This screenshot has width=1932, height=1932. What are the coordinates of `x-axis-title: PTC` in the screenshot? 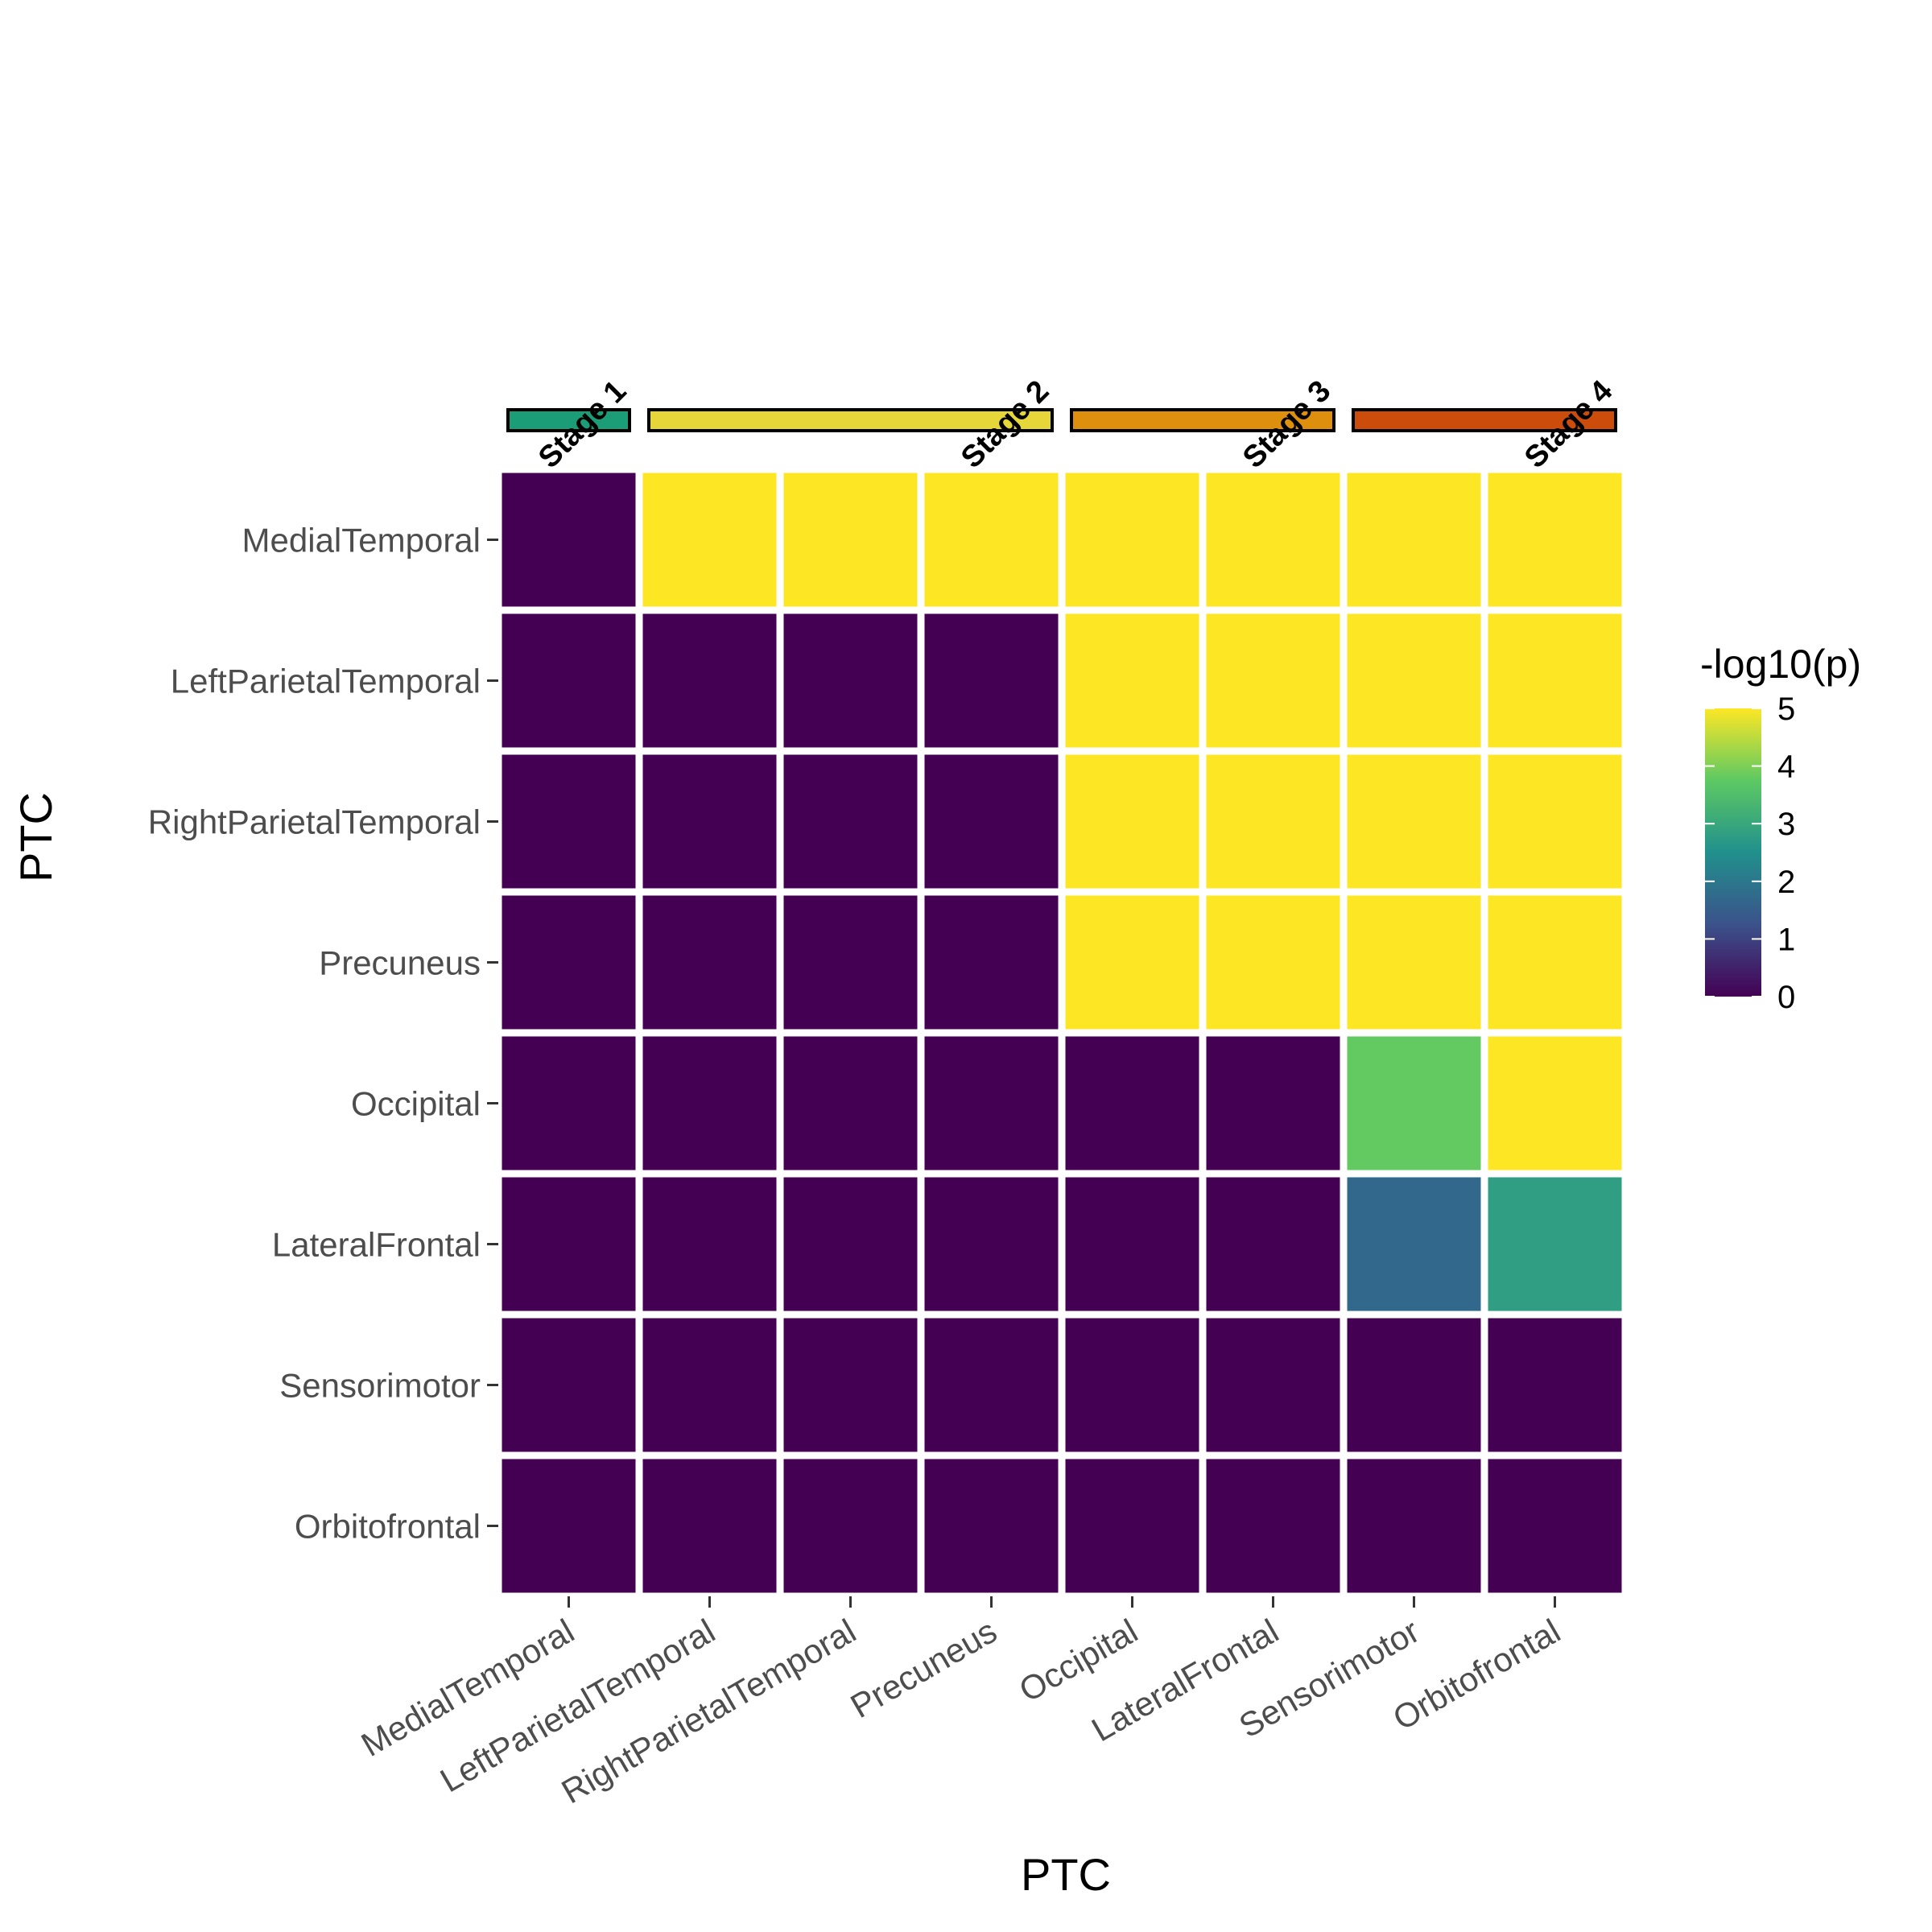 It's located at (1066, 1874).